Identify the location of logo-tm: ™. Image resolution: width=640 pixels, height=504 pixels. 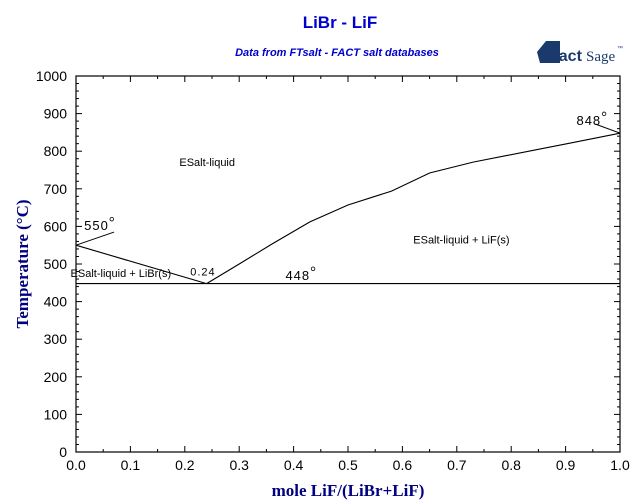
(620, 48).